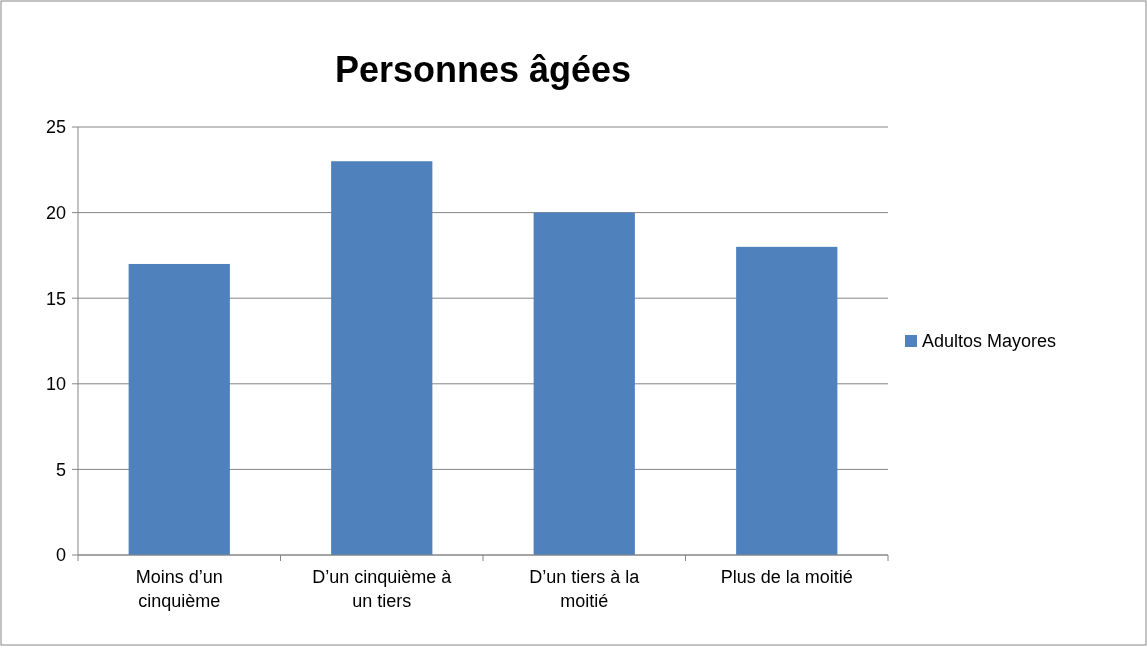 The width and height of the screenshot is (1147, 646). I want to click on x-tick-label: D’un cinquième à un tiers, so click(382, 589).